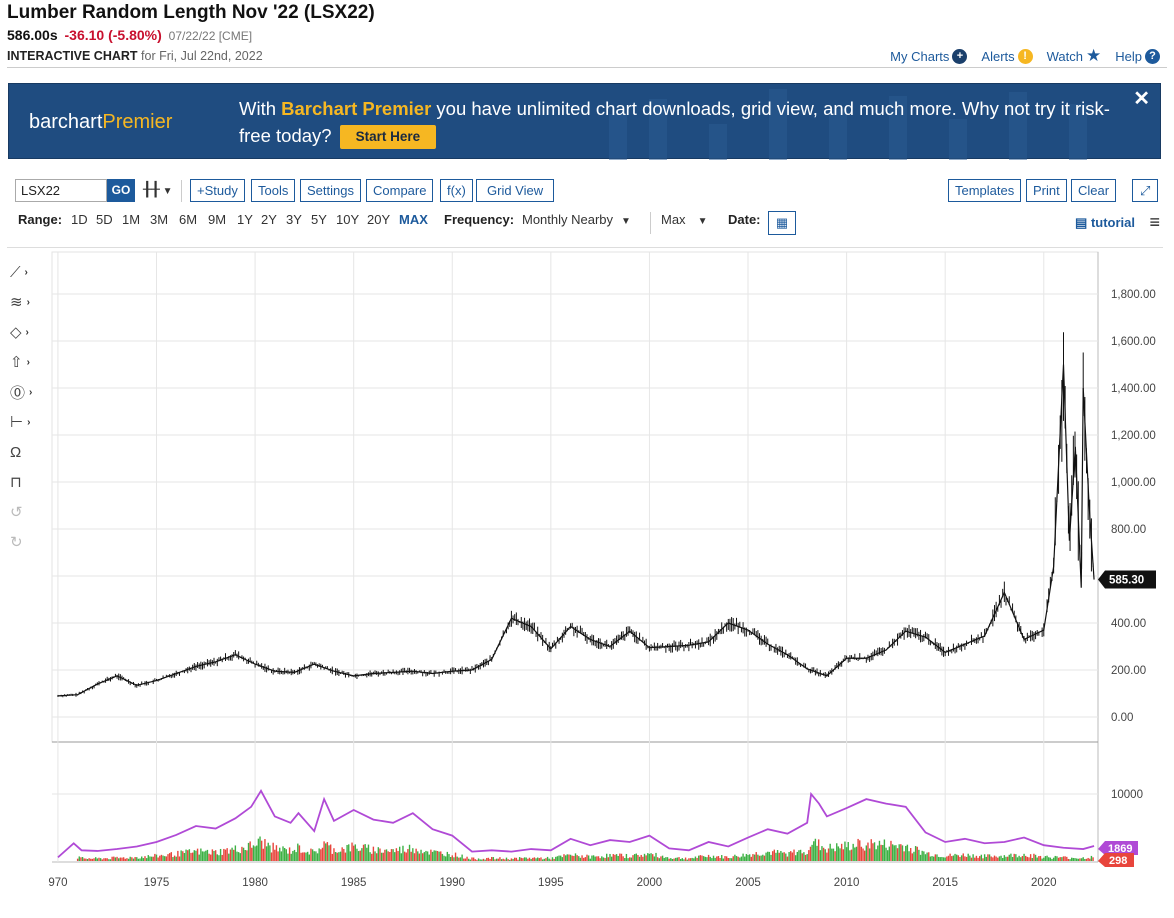  I want to click on open-interest-tag-label: 1869, so click(1120, 849).